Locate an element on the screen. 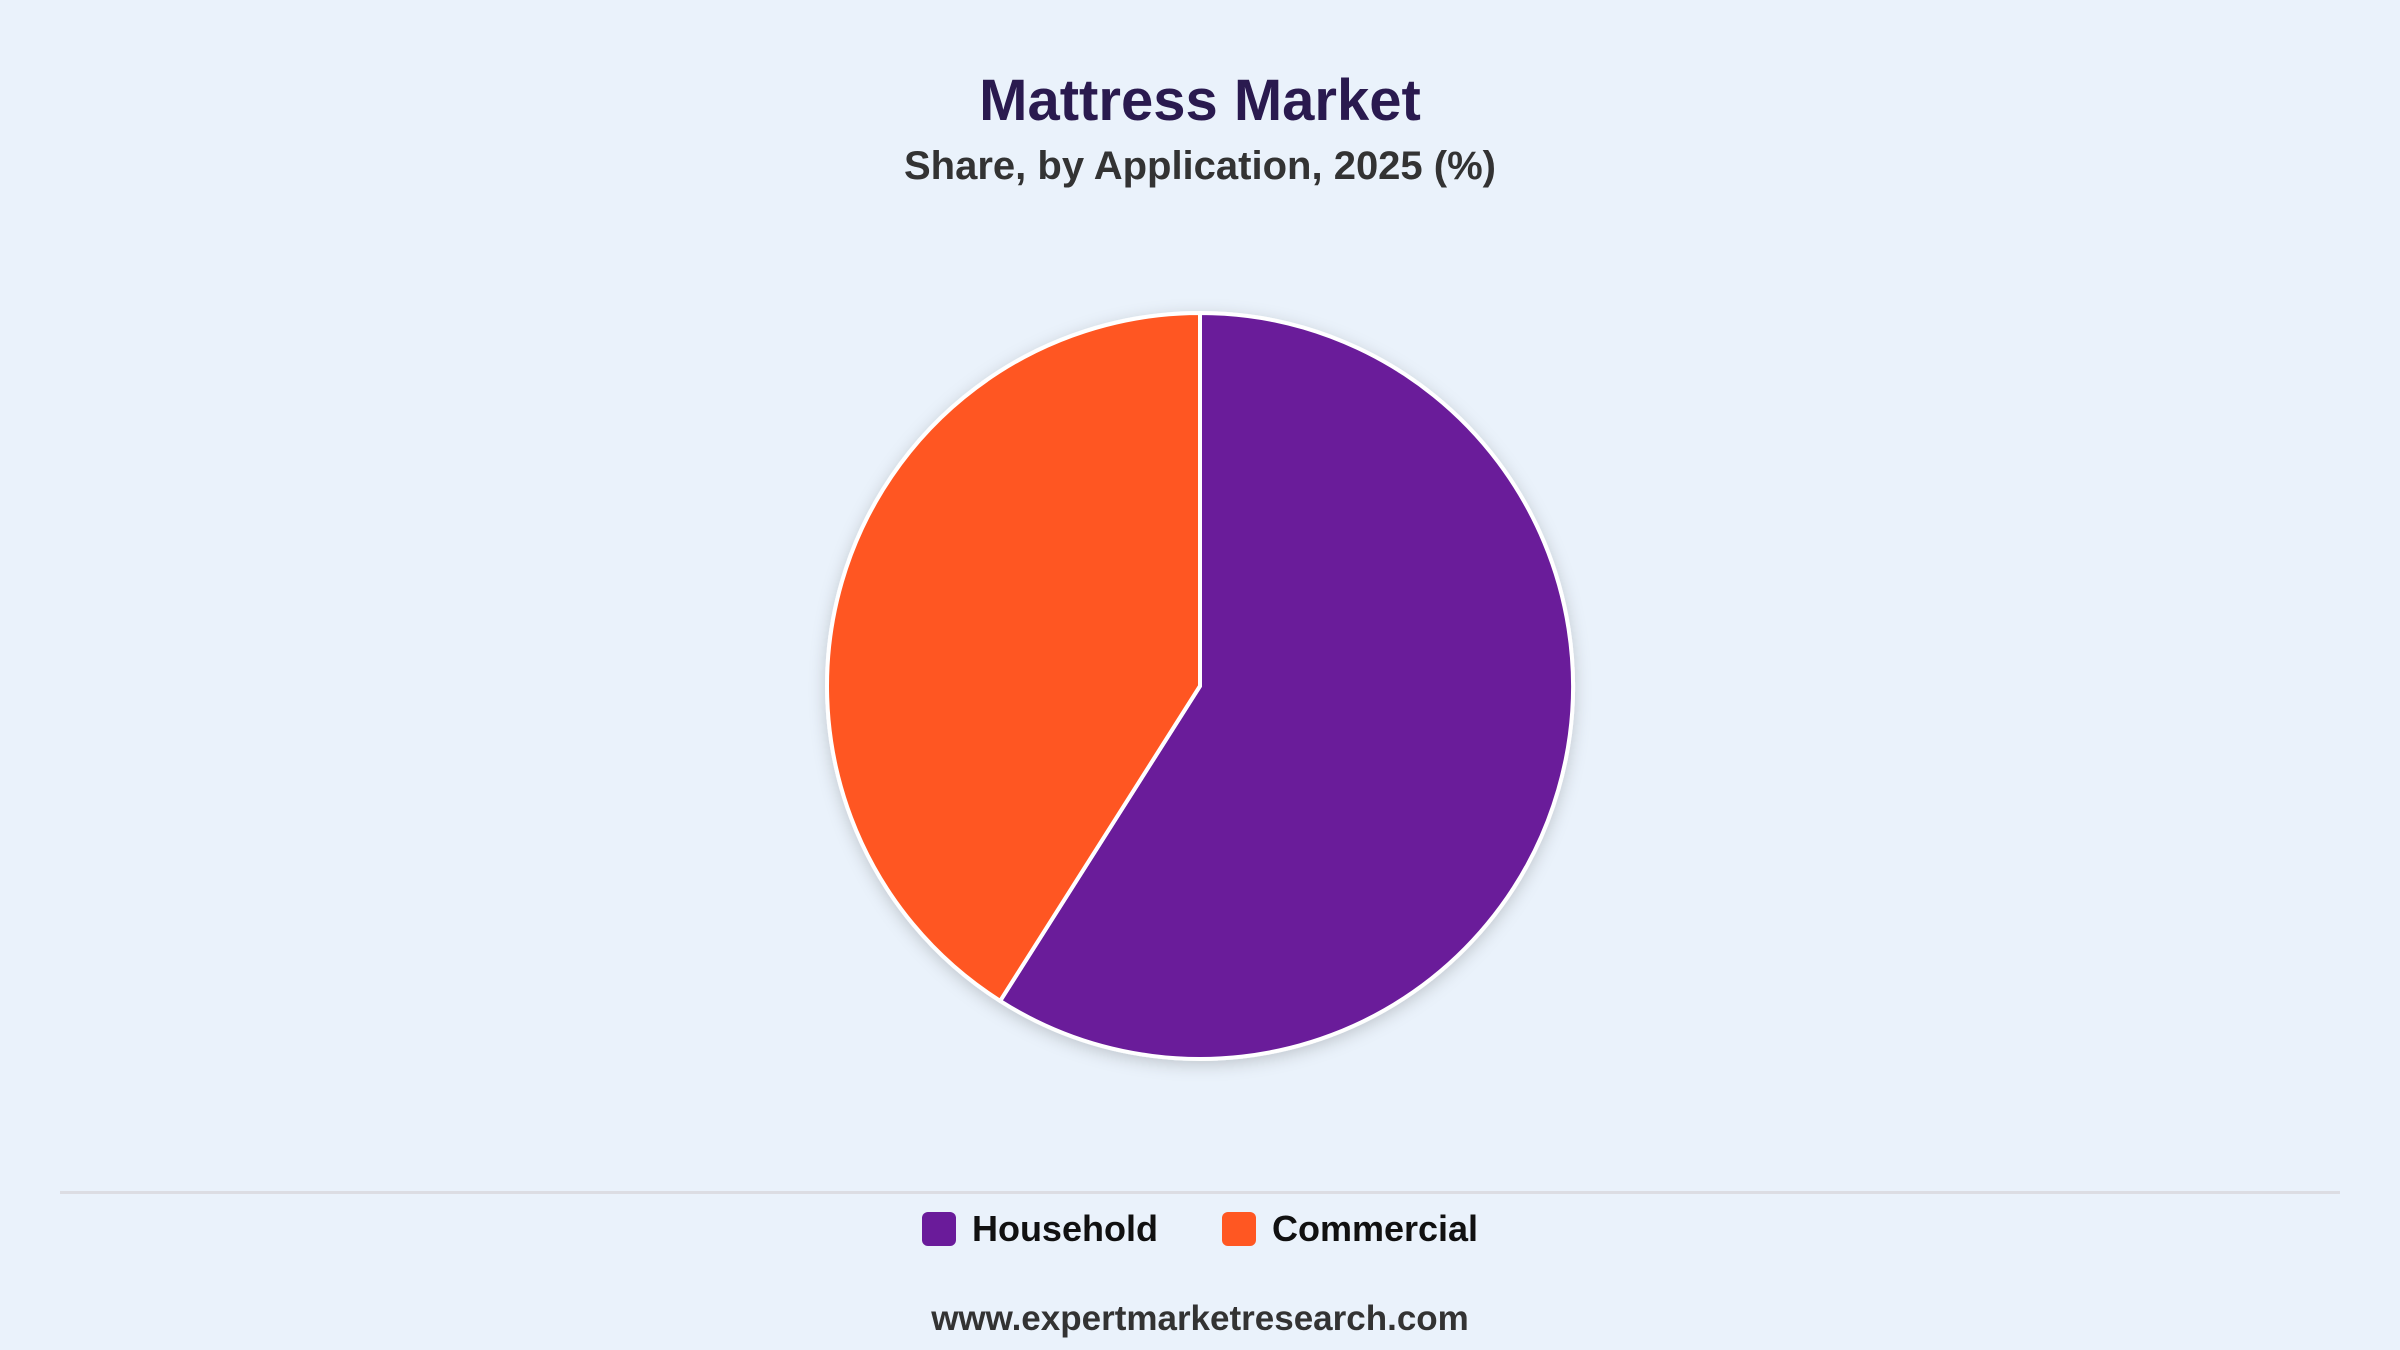 Image resolution: width=2400 pixels, height=1350 pixels. legend-swatch-commercial is located at coordinates (1238, 1229).